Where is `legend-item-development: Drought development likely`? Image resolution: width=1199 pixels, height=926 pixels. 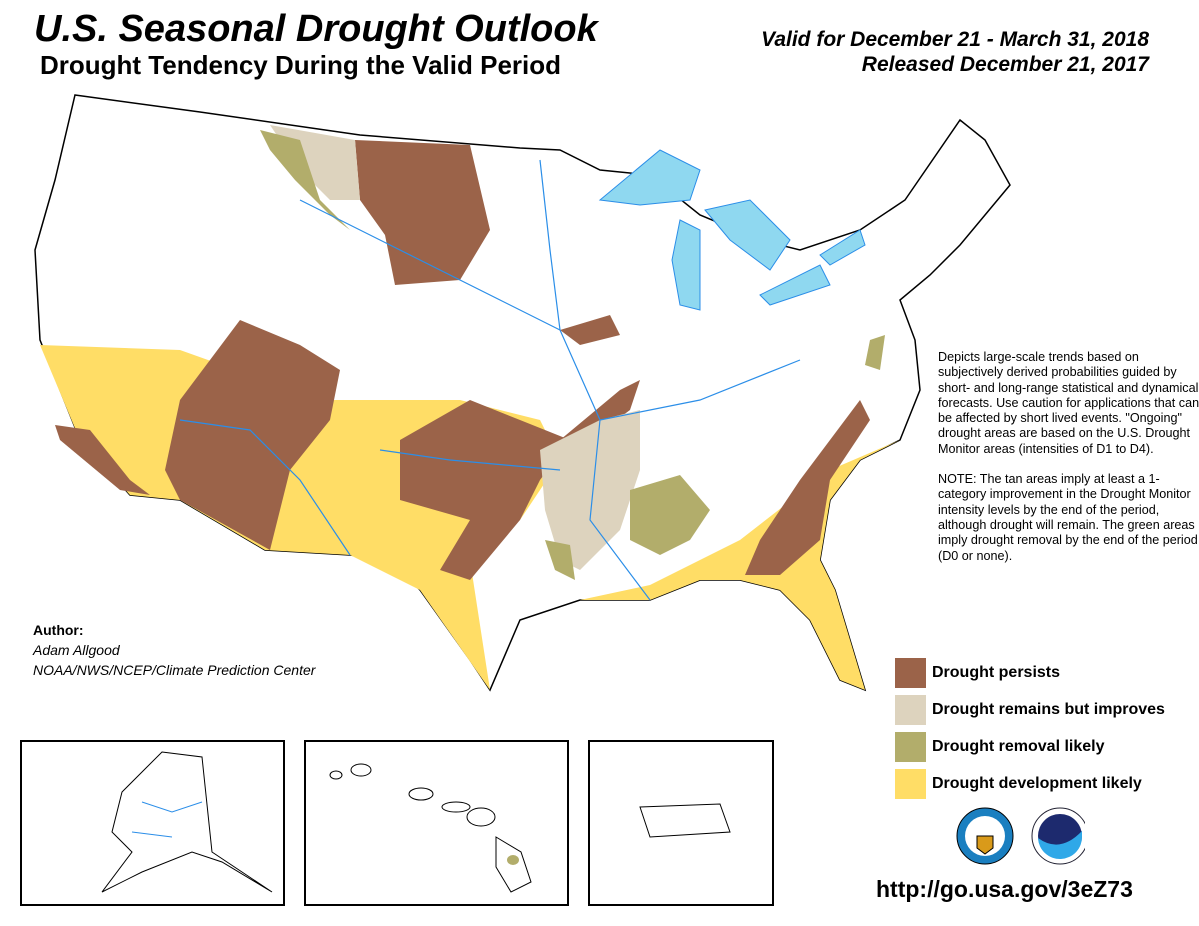
legend-item-development: Drought development likely is located at coordinates (1018, 784).